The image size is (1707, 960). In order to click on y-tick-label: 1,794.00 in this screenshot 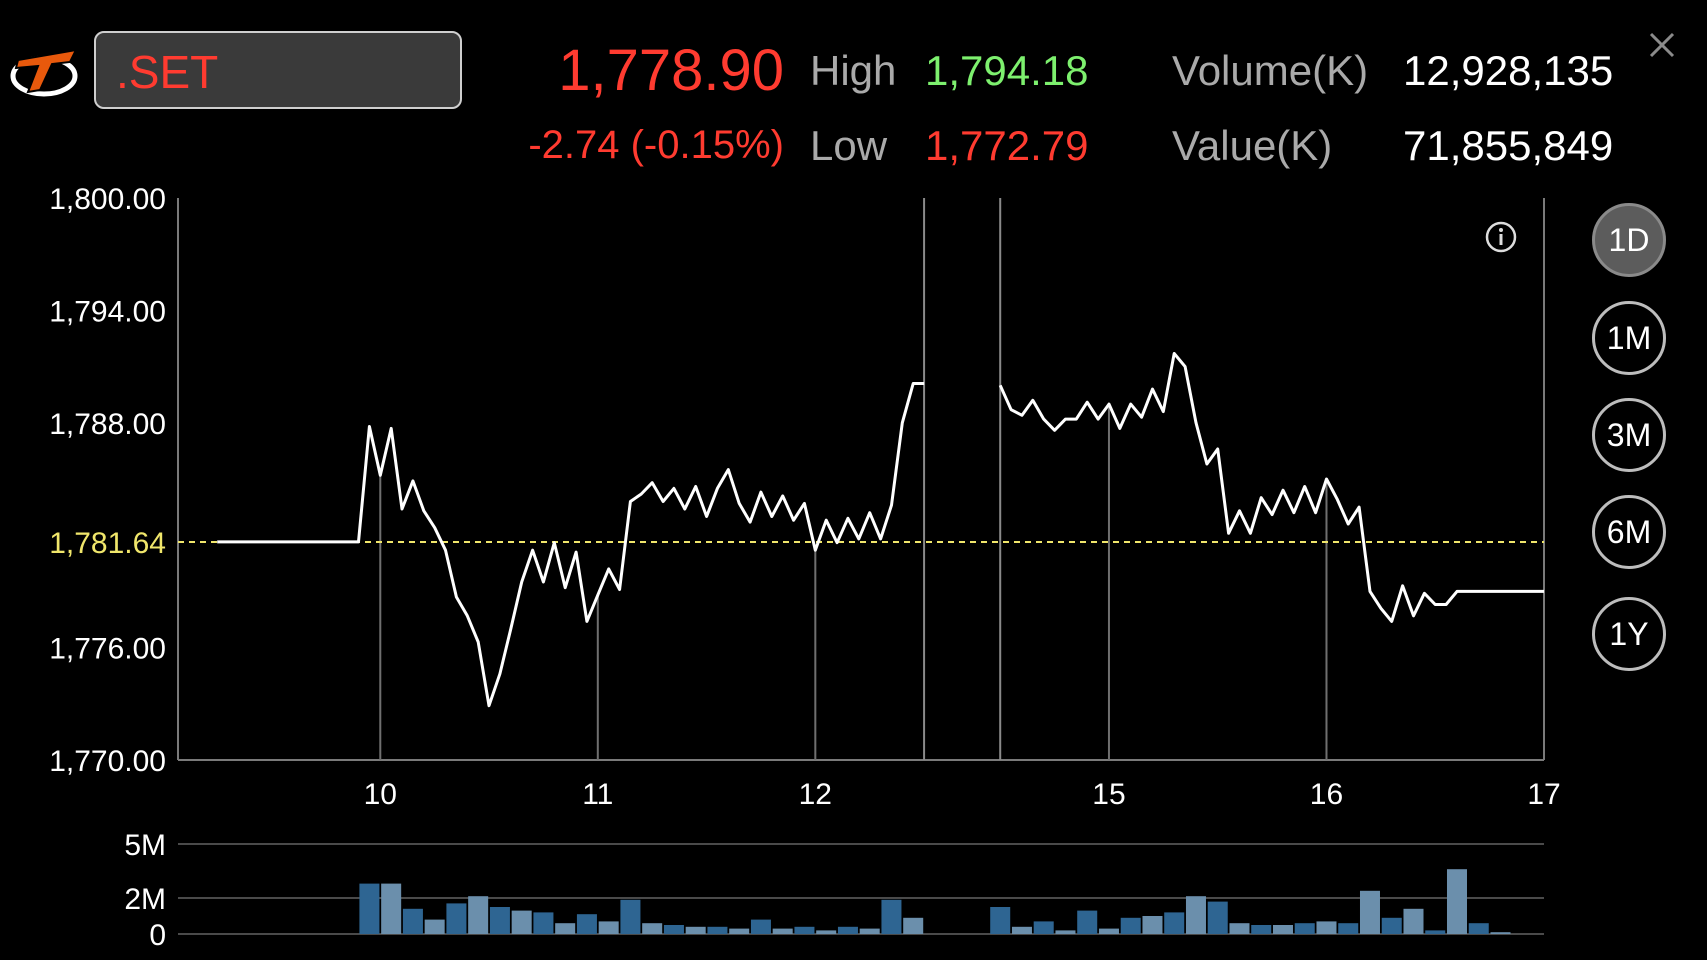, I will do `click(107, 311)`.